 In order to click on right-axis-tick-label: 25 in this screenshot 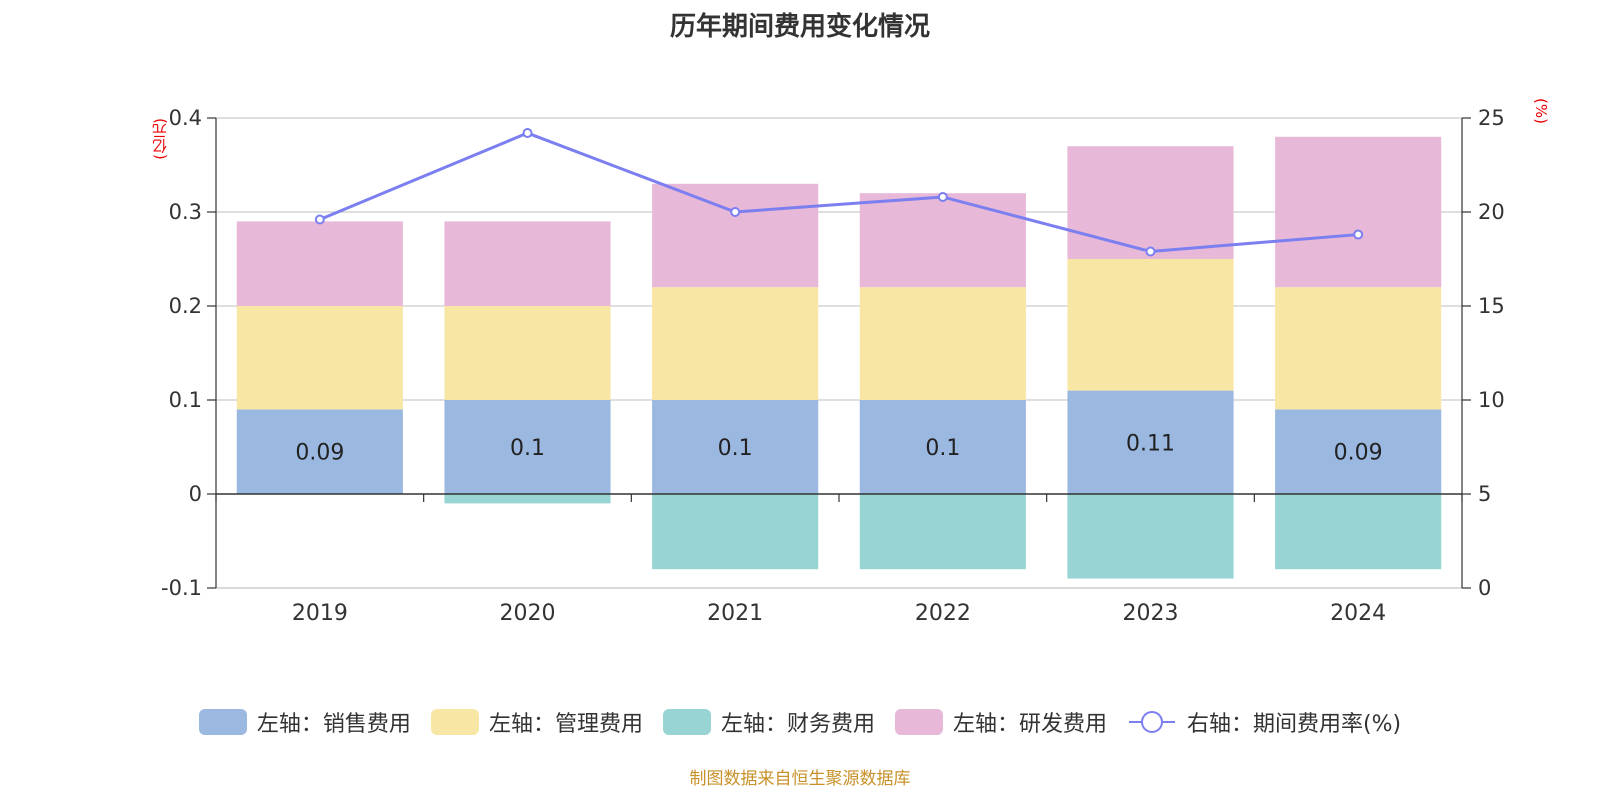, I will do `click(1491, 118)`.